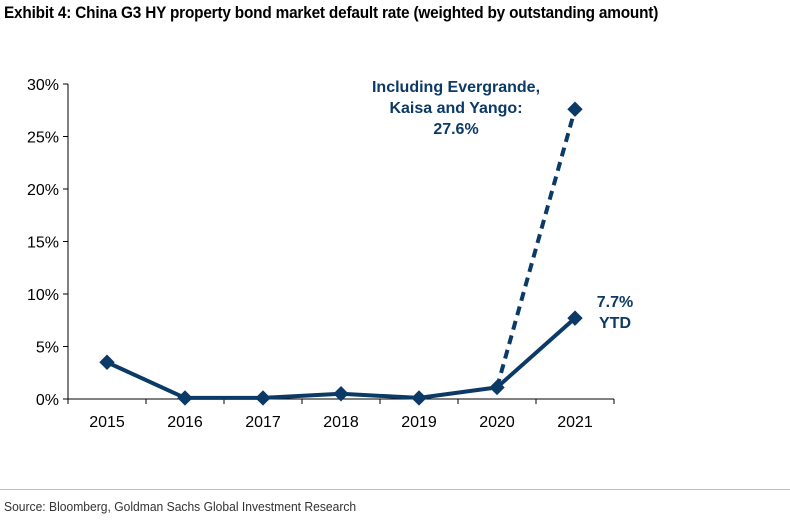 This screenshot has width=790, height=521. What do you see at coordinates (395, 489) in the screenshot?
I see `footer-divider` at bounding box center [395, 489].